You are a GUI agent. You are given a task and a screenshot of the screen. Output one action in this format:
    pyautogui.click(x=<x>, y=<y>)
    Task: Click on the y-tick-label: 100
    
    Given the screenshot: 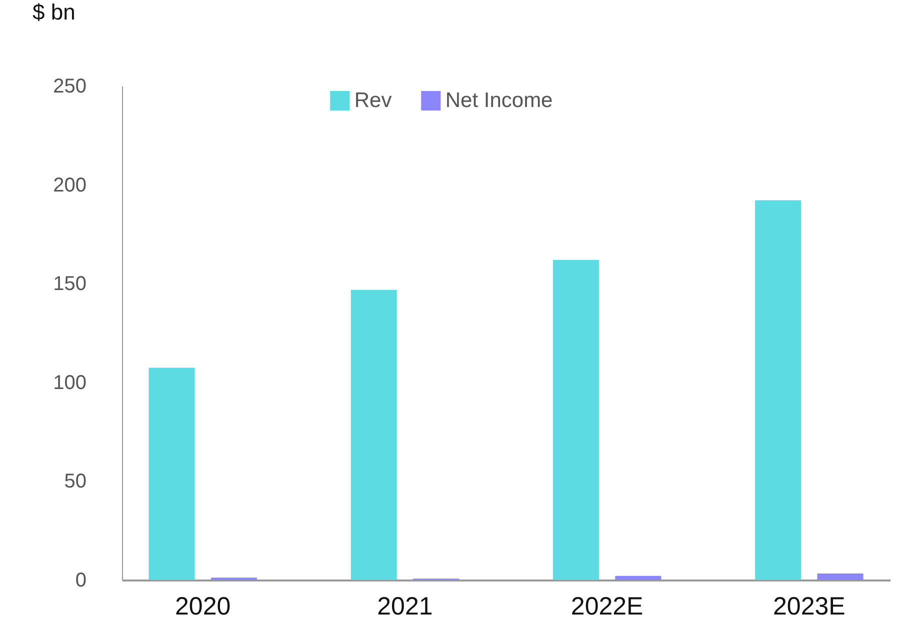 What is the action you would take?
    pyautogui.click(x=69, y=383)
    